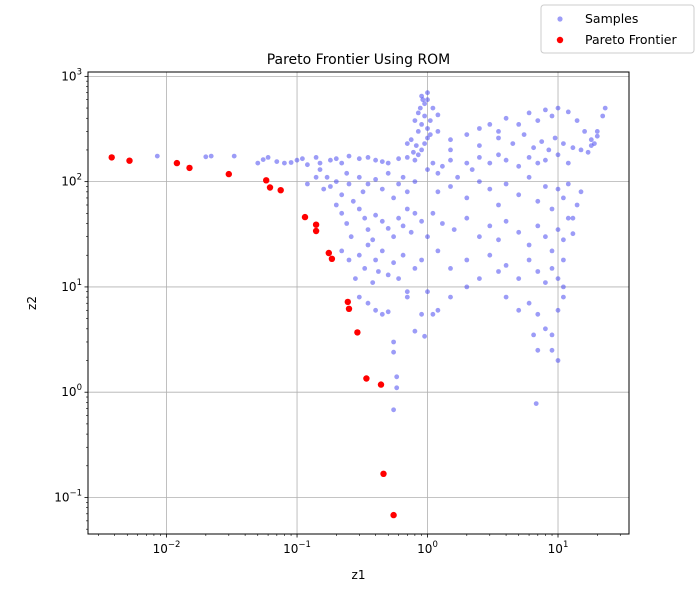  Describe the element at coordinates (297, 548) in the screenshot. I see `x-tick-label: 10⁻¹` at that location.